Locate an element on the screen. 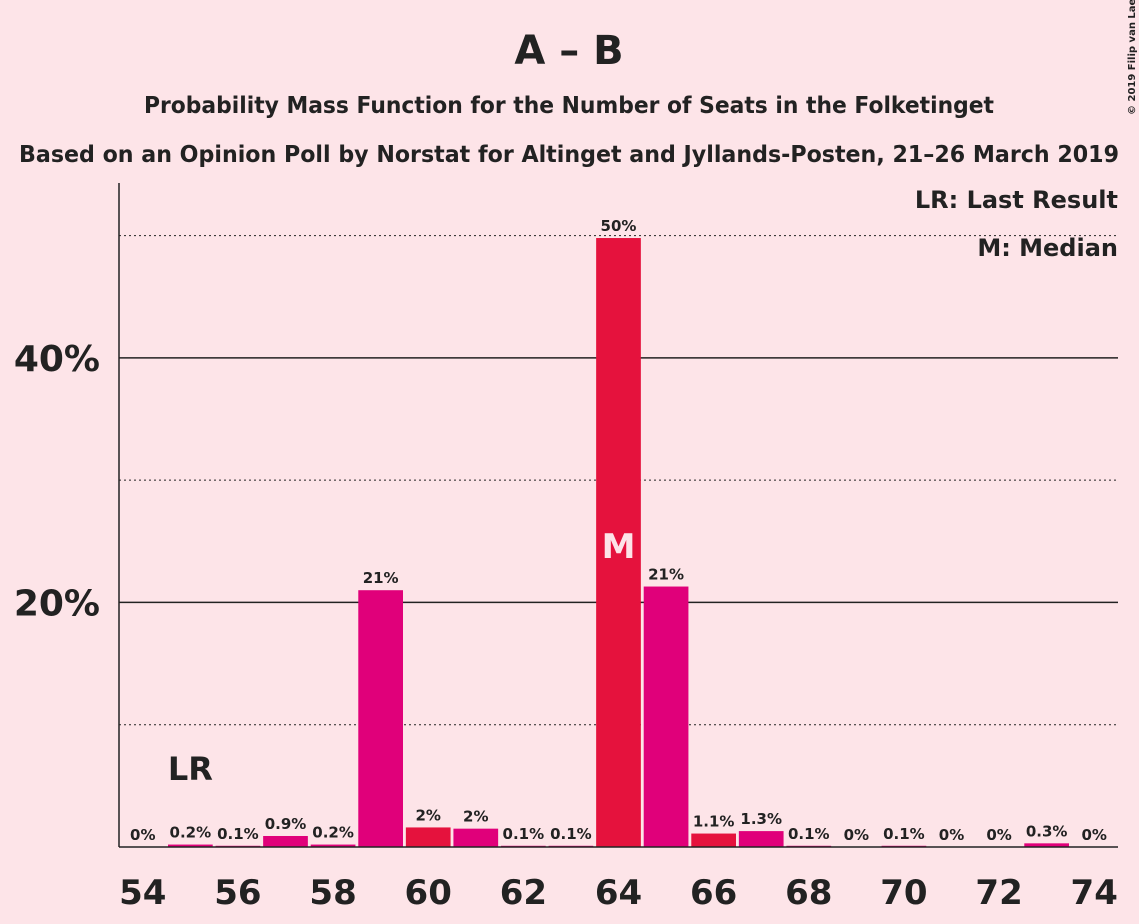 Image resolution: width=1139 pixels, height=924 pixels. x-tick-label: 62 is located at coordinates (523, 893).